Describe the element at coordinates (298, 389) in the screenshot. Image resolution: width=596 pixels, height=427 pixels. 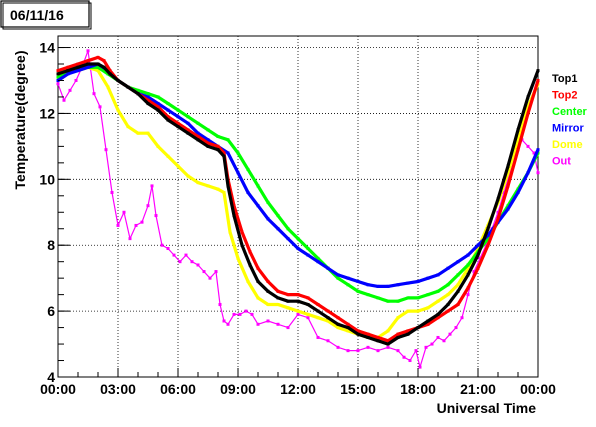
I see `x-tick-label: 12:00` at that location.